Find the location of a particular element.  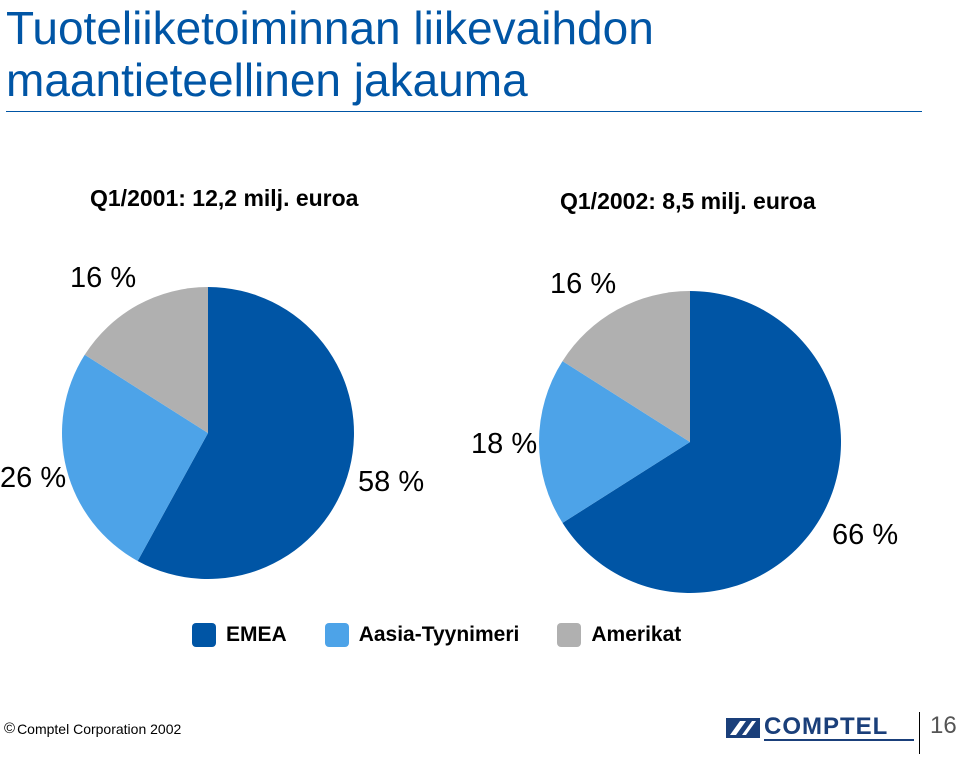

pie-2-slice-emea is located at coordinates (702, 442).